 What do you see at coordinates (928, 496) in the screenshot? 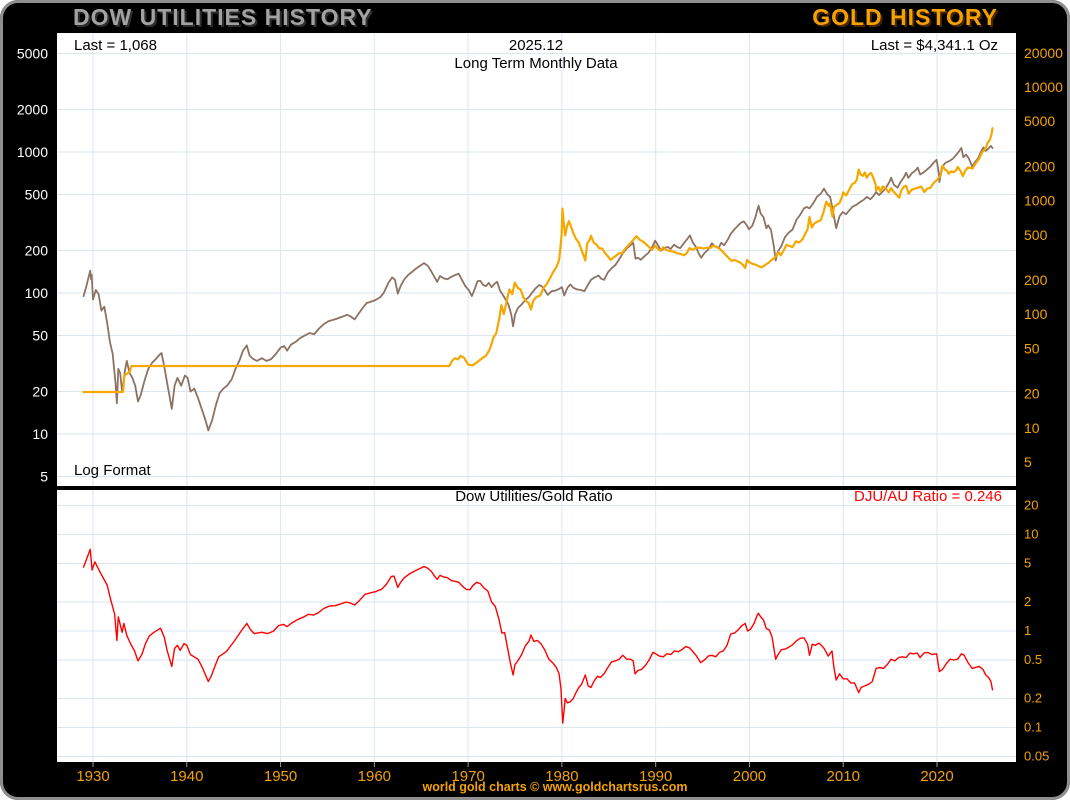
I see `ratio-last-value-label: DJU/AU Ratio = 0.246` at bounding box center [928, 496].